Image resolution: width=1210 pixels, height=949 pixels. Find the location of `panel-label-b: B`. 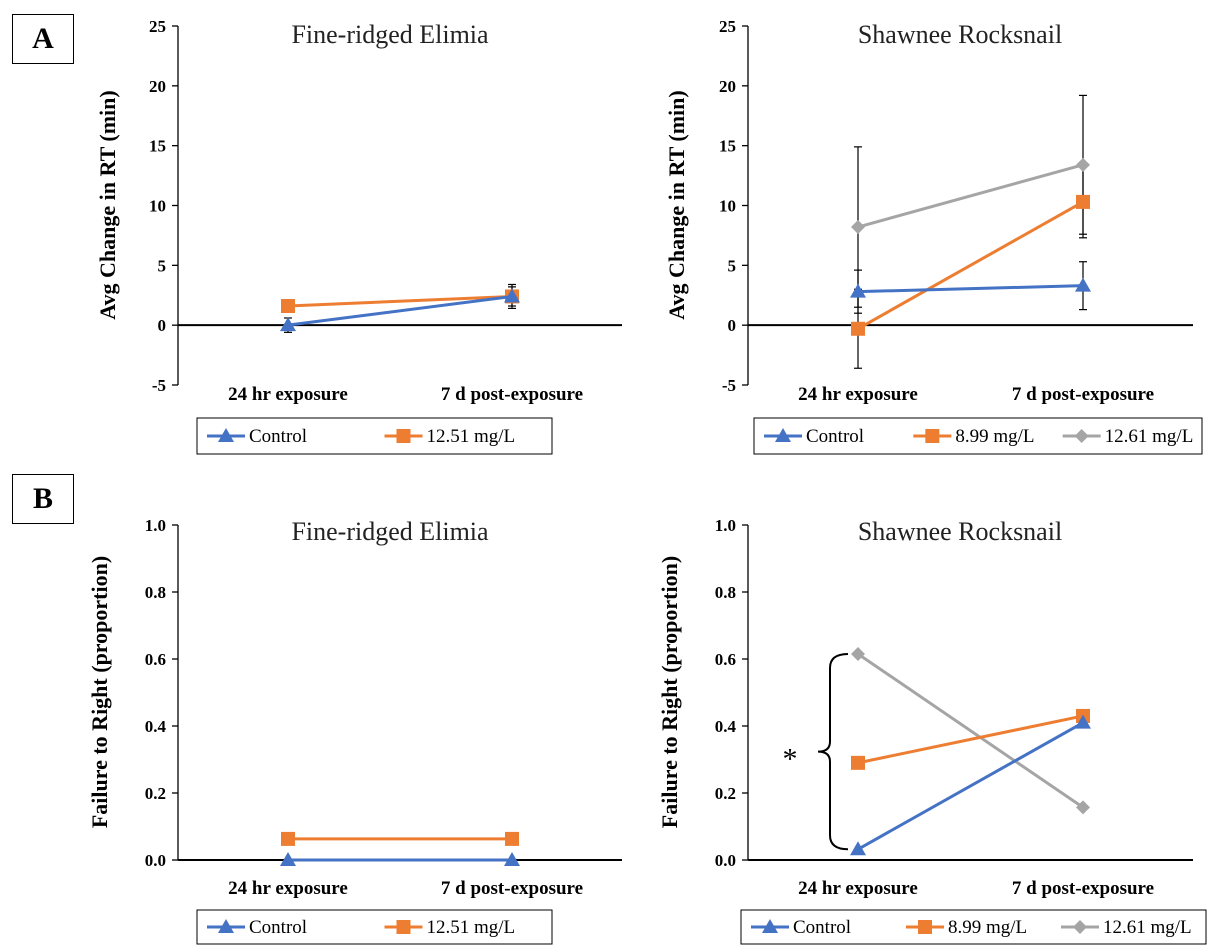

panel-label-b: B is located at coordinates (43, 499).